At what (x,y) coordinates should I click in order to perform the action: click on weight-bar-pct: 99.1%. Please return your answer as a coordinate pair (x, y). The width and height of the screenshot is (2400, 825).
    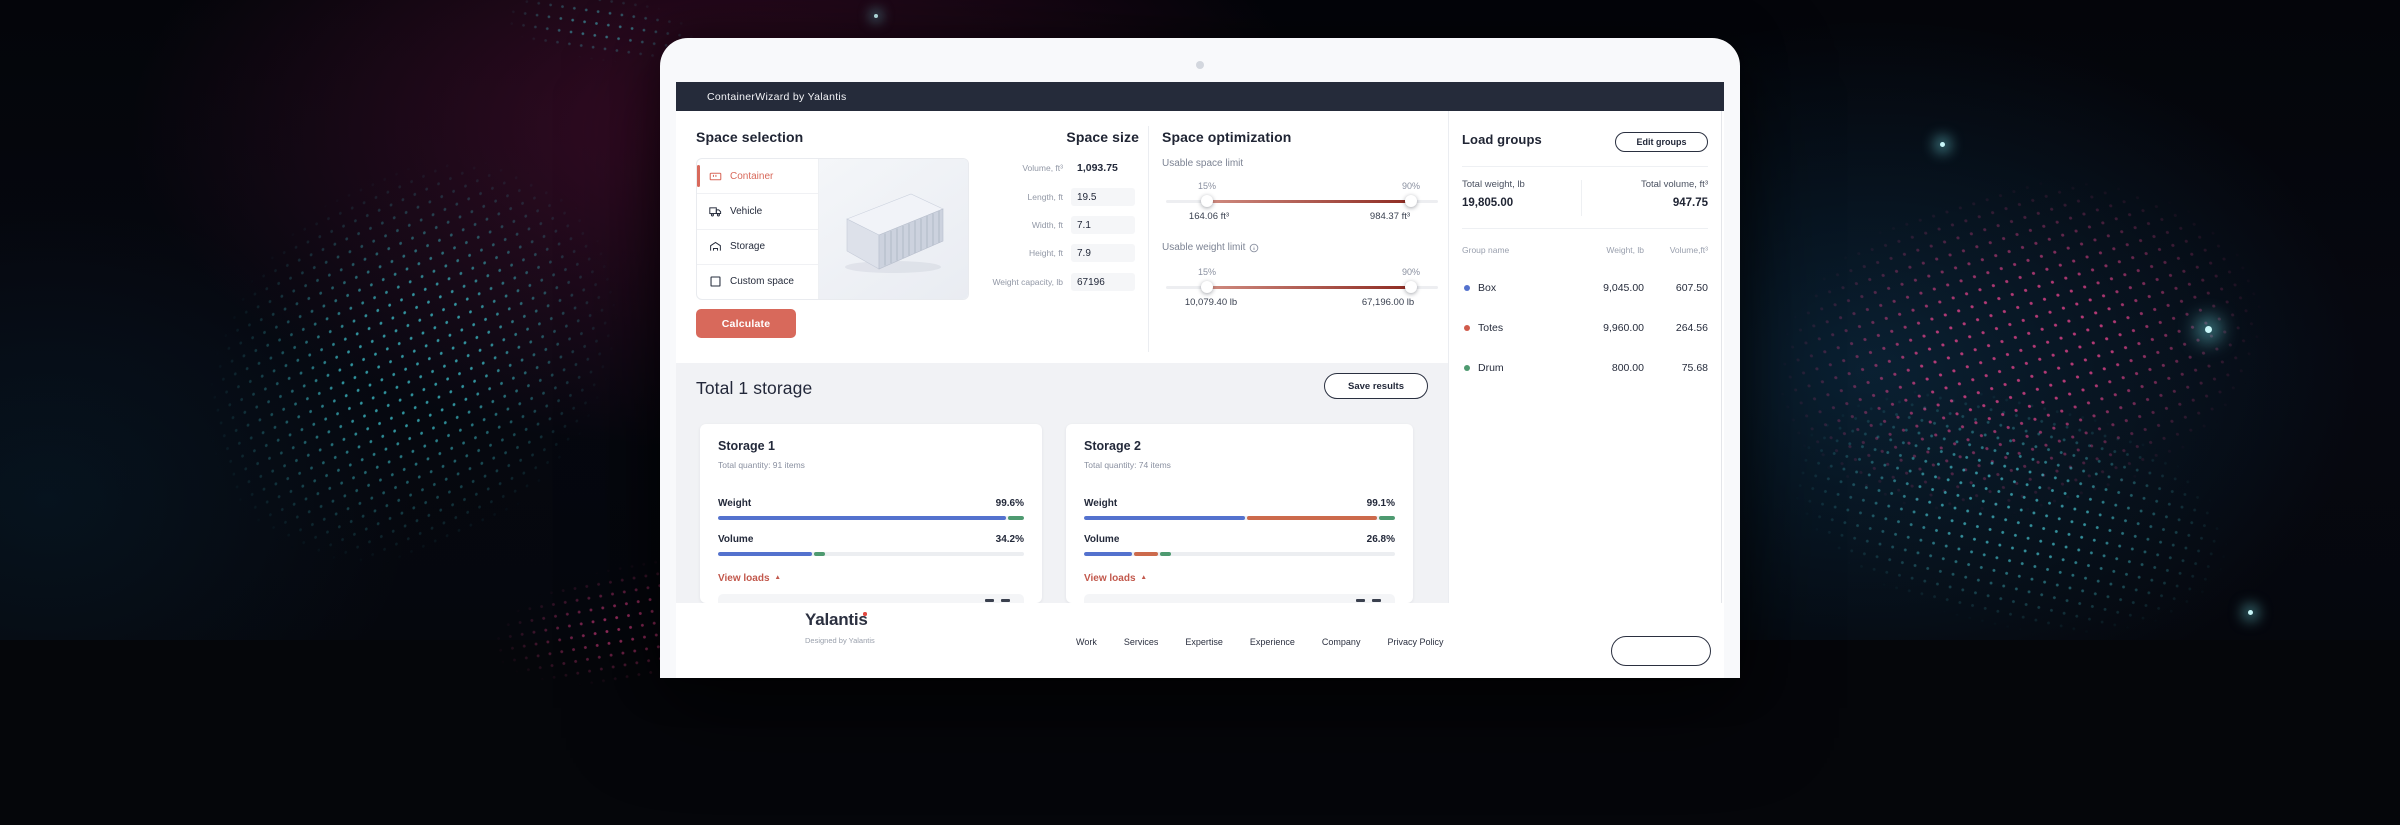
    Looking at the image, I should click on (1380, 503).